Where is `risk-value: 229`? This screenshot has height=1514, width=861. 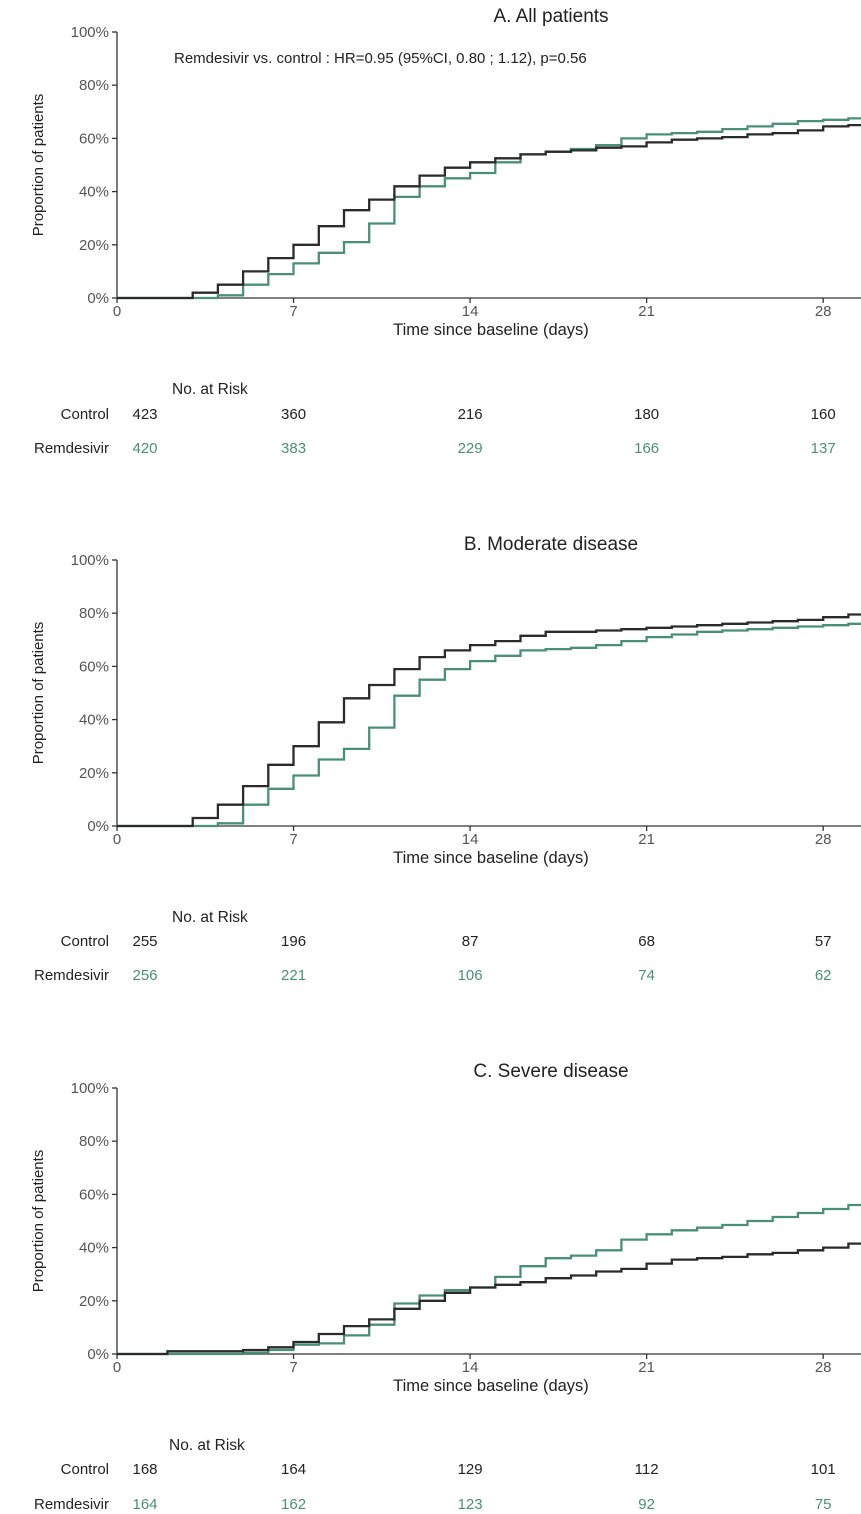
risk-value: 229 is located at coordinates (470, 448).